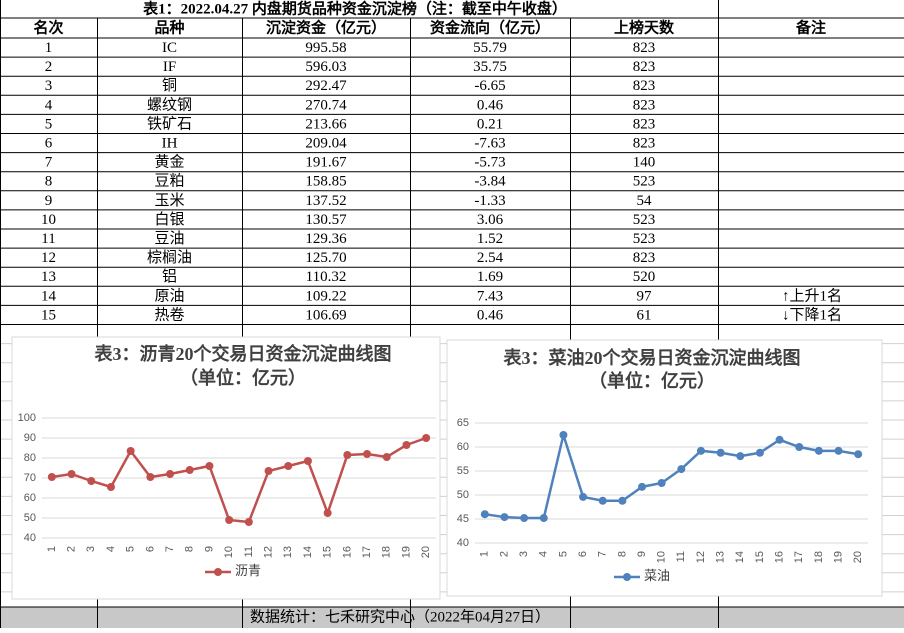  I want to click on x-tick-label: 6, so click(150, 549).